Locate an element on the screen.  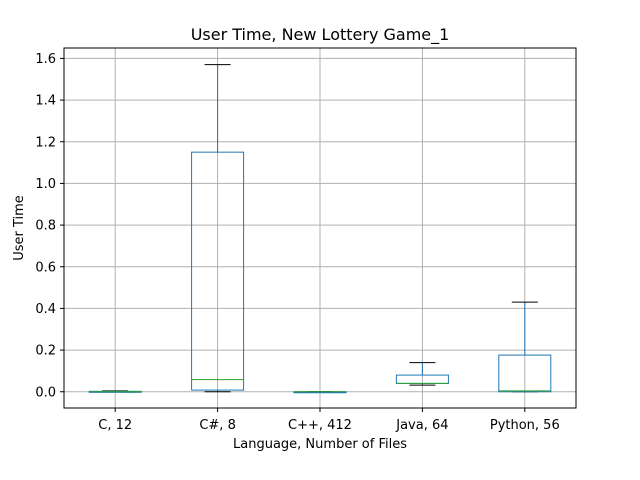
y-tick-label: 1.6 is located at coordinates (45, 59).